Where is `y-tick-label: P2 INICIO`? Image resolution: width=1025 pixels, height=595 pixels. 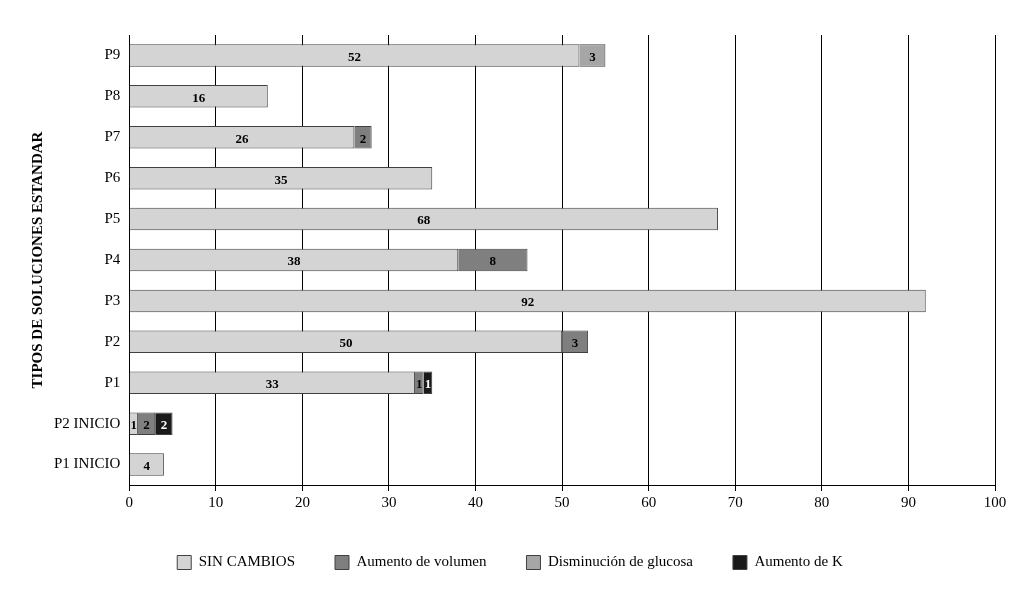 y-tick-label: P2 INICIO is located at coordinates (87, 422).